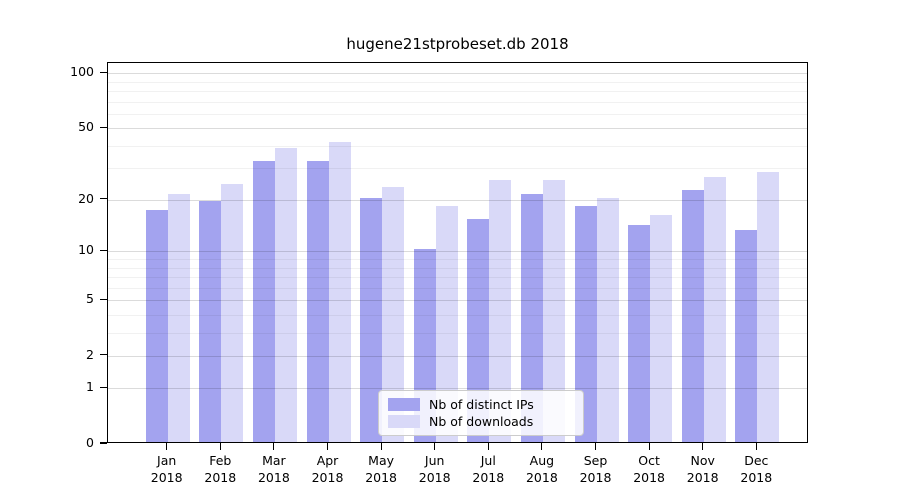 The height and width of the screenshot is (500, 900). What do you see at coordinates (434, 469) in the screenshot?
I see `x-tick-label-jun: Jun 2018` at bounding box center [434, 469].